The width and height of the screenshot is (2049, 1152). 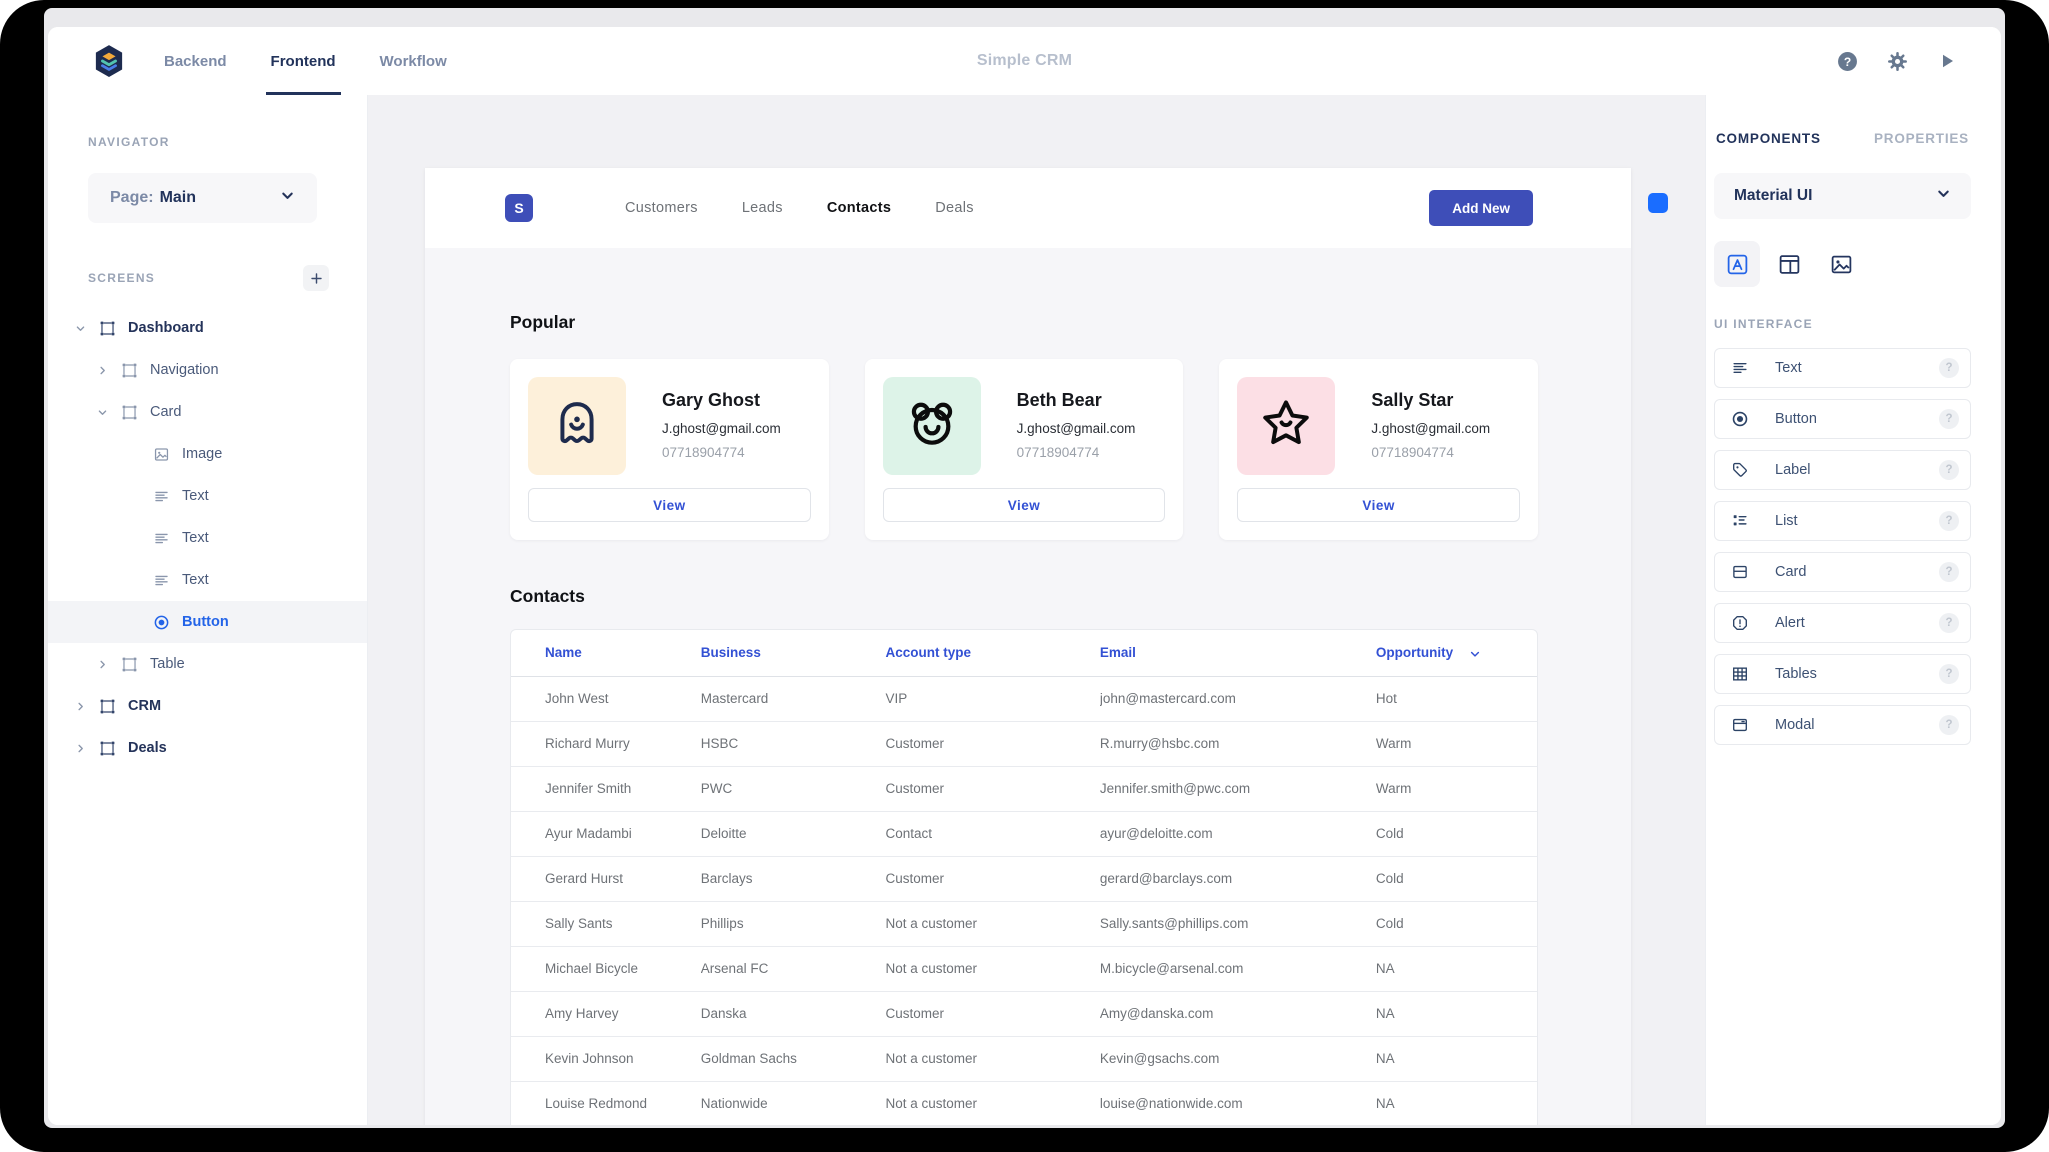 What do you see at coordinates (1842, 572) in the screenshot?
I see `component-item-card: Card?` at bounding box center [1842, 572].